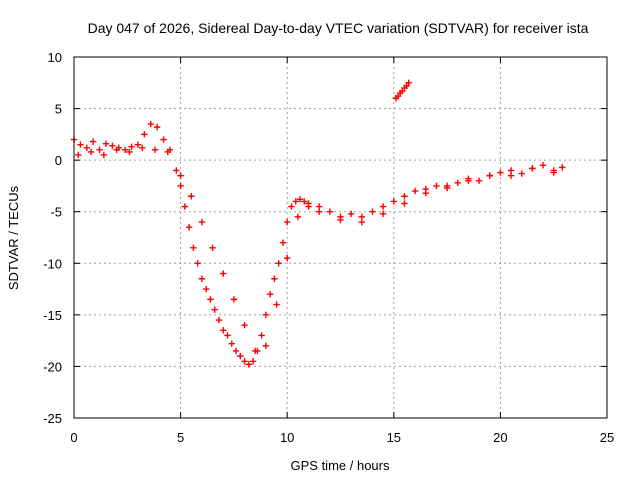 This screenshot has width=640, height=480. Describe the element at coordinates (13, 237) in the screenshot. I see `y-axis-label: SDTVAR / TECUs` at that location.